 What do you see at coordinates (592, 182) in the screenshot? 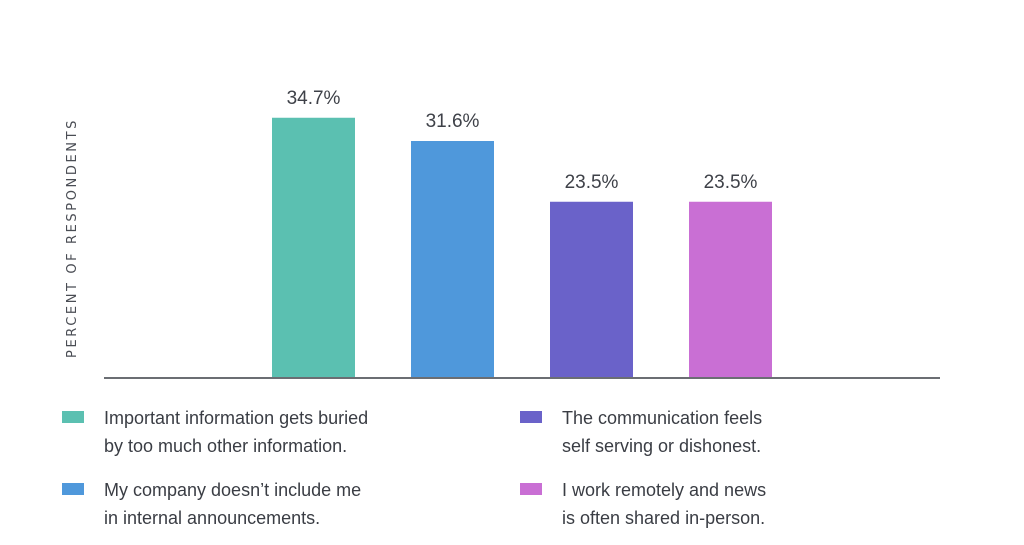
I see `bar-value-label-3: 23.5%` at bounding box center [592, 182].